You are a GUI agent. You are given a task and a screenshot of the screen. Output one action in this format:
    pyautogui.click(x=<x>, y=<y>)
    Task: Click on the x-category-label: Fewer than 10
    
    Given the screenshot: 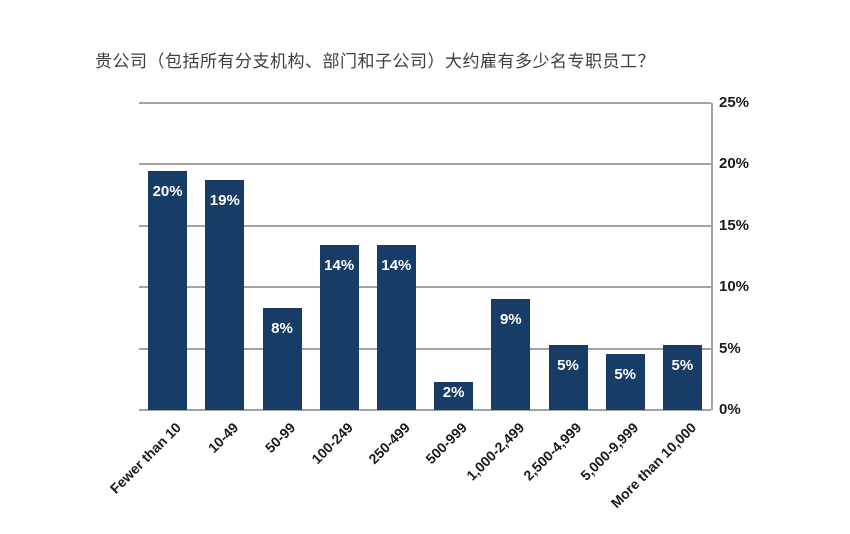 What is the action you would take?
    pyautogui.click(x=145, y=458)
    